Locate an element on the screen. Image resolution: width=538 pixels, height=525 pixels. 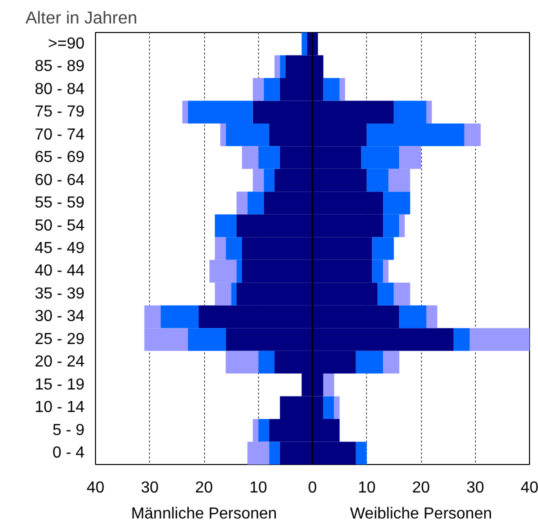
y-tick-label: 10 - 14 is located at coordinates (59, 407).